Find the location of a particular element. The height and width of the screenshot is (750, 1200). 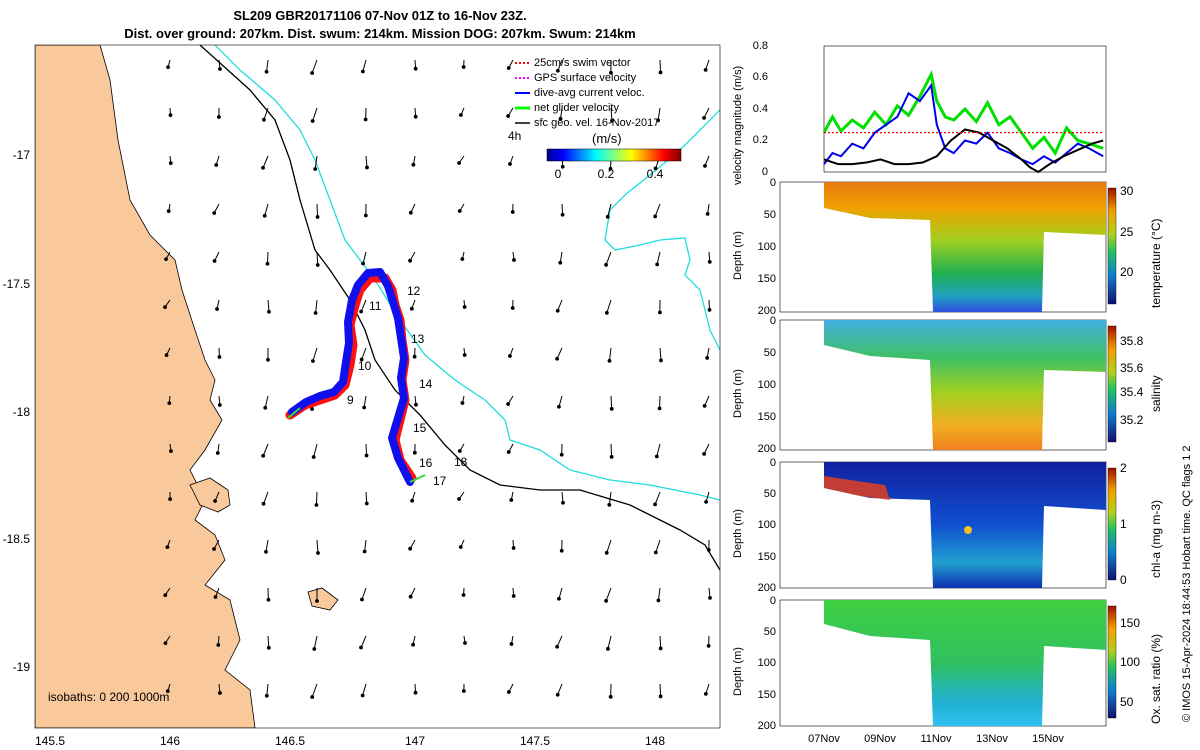

cb-tick: 2 is located at coordinates (1123, 468).